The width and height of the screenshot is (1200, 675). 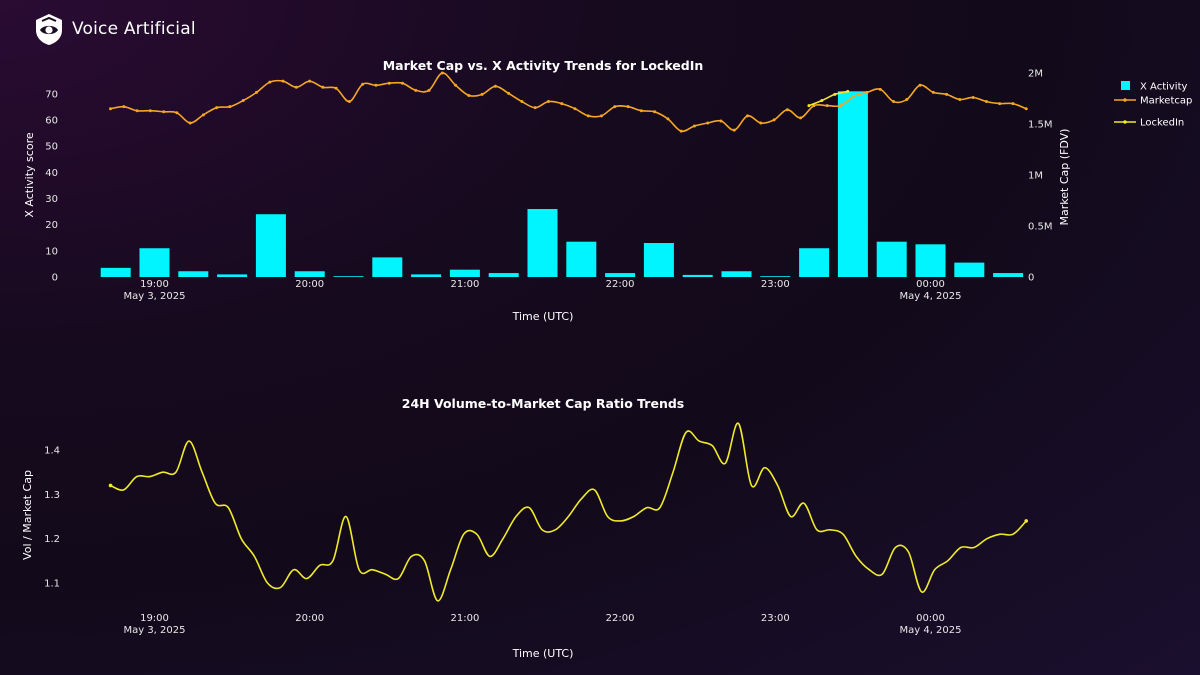 I want to click on legend-label-lockedin: LockedIn, so click(x=1162, y=123).